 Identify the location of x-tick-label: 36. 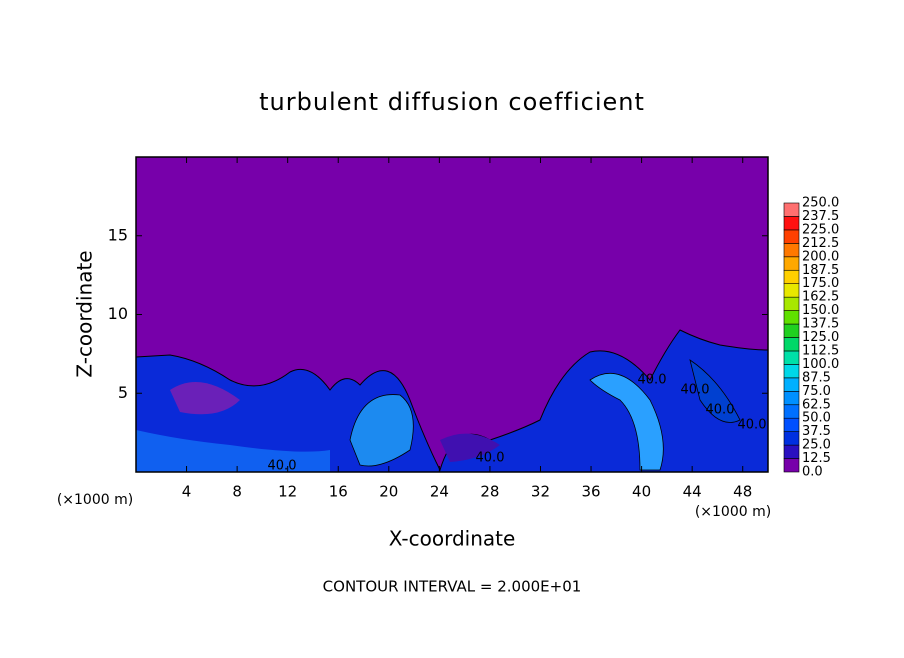
(590, 492).